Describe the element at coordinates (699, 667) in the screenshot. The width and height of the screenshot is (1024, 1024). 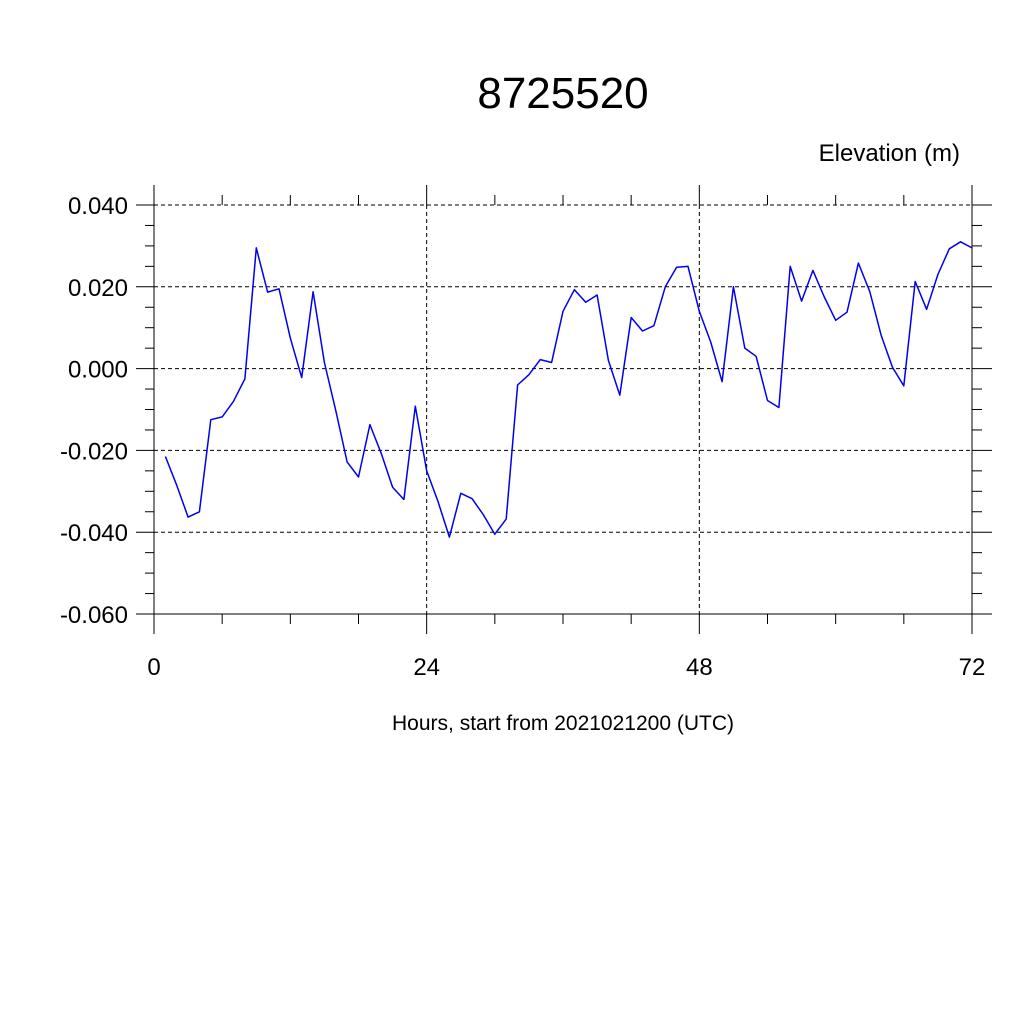
I see `x-tick-label: 48` at that location.